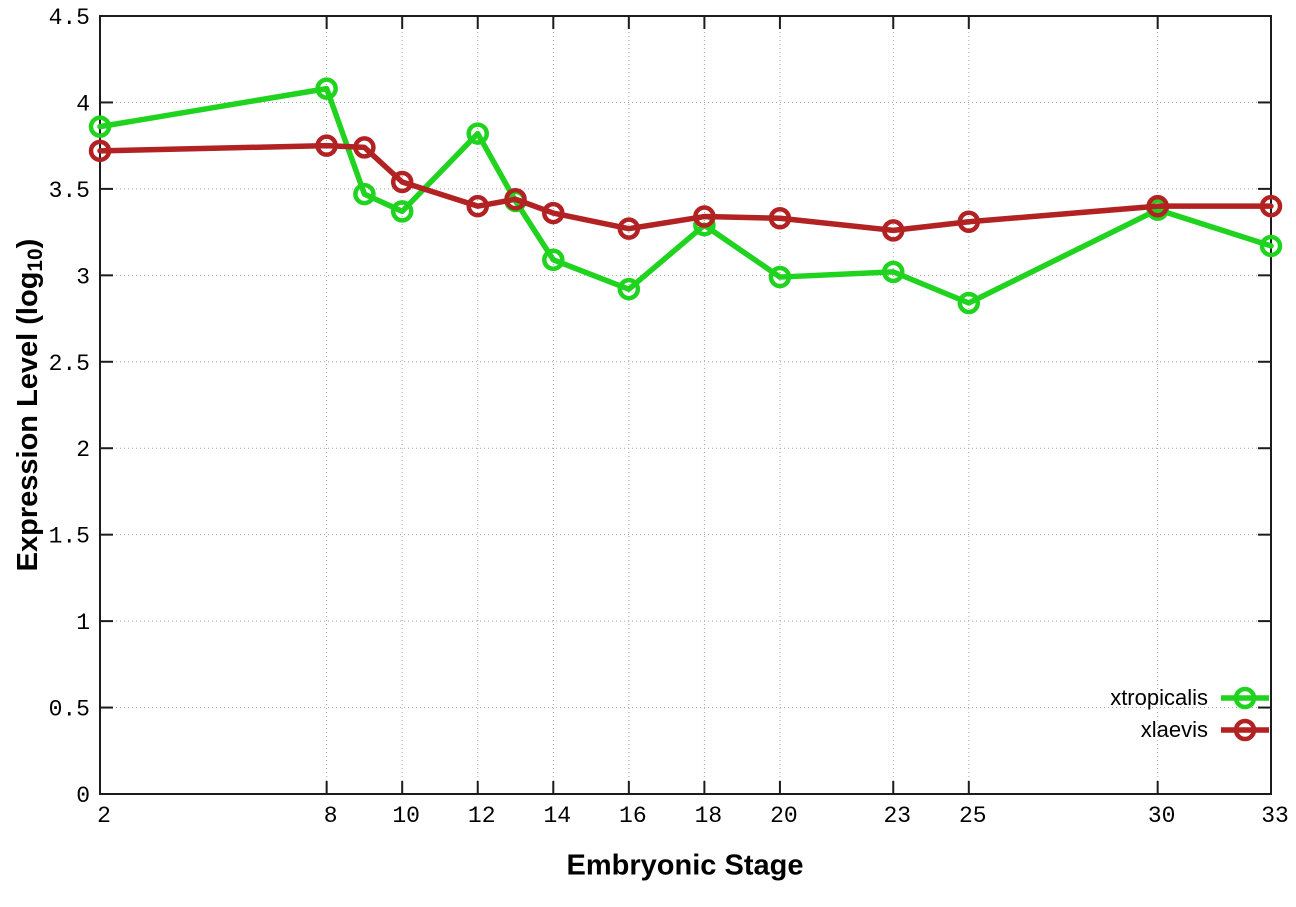  What do you see at coordinates (83, 104) in the screenshot?
I see `y-tick-label: 4` at bounding box center [83, 104].